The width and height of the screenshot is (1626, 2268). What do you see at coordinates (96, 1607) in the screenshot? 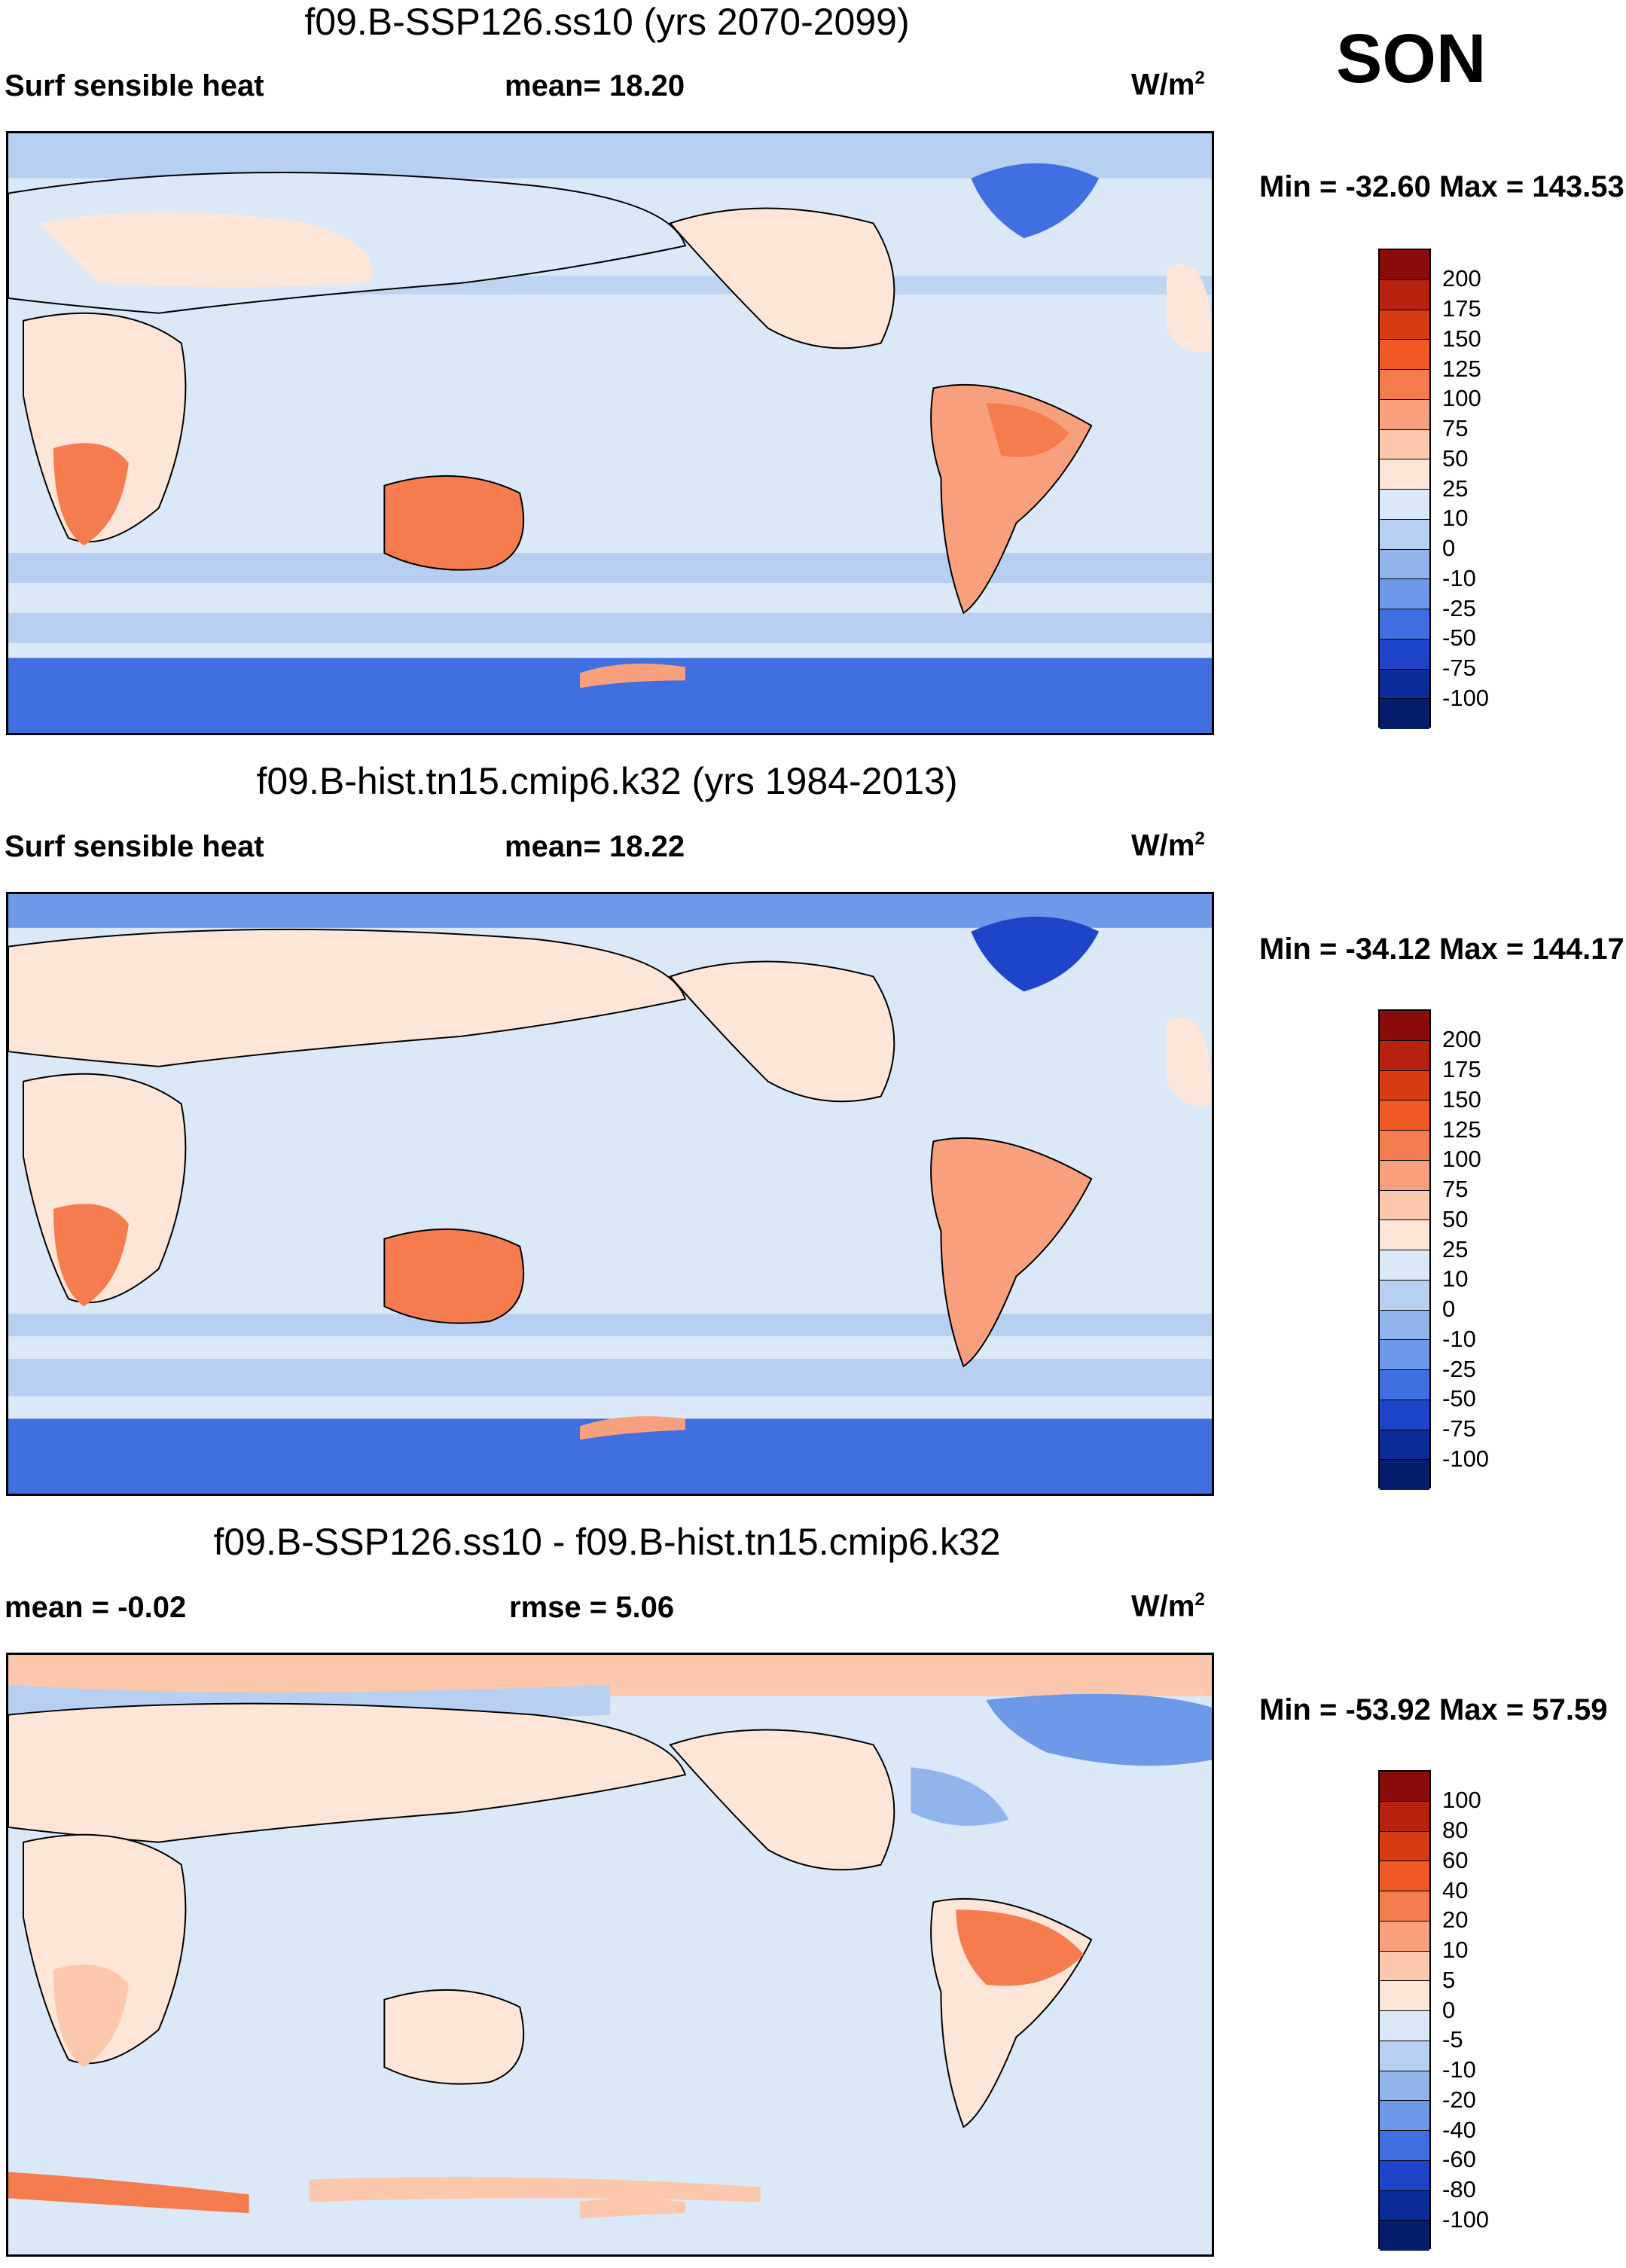
I see `panel-3-mean: mean = -0.02` at bounding box center [96, 1607].